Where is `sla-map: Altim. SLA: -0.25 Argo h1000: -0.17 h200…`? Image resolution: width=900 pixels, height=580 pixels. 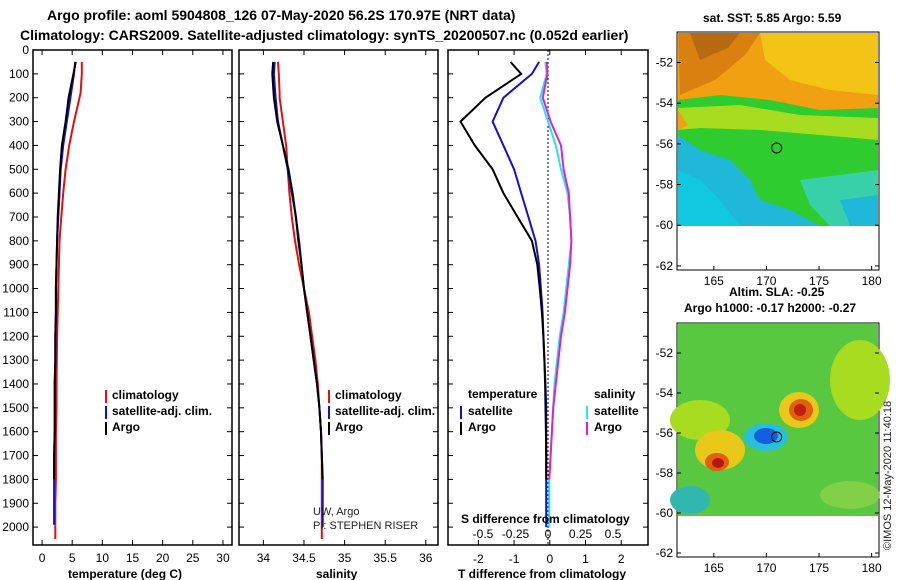
sla-map: Altim. SLA: -0.25 Argo h1000: -0.17 h200… is located at coordinates (773, 430).